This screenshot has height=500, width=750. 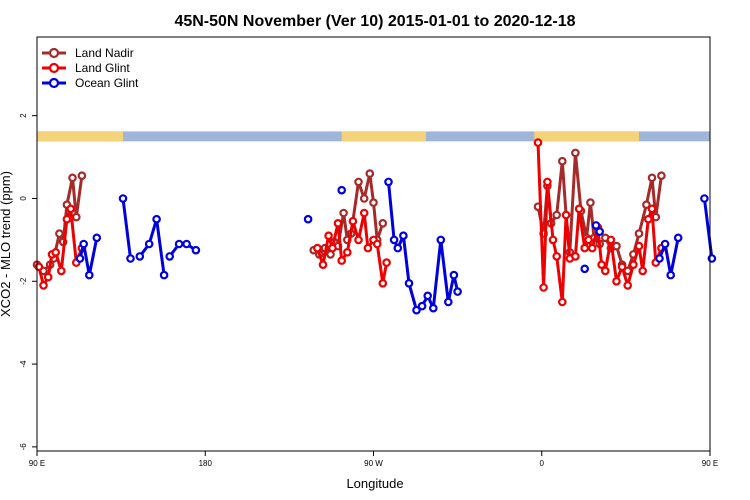 I want to click on land-ocean-strip, so click(x=373, y=136).